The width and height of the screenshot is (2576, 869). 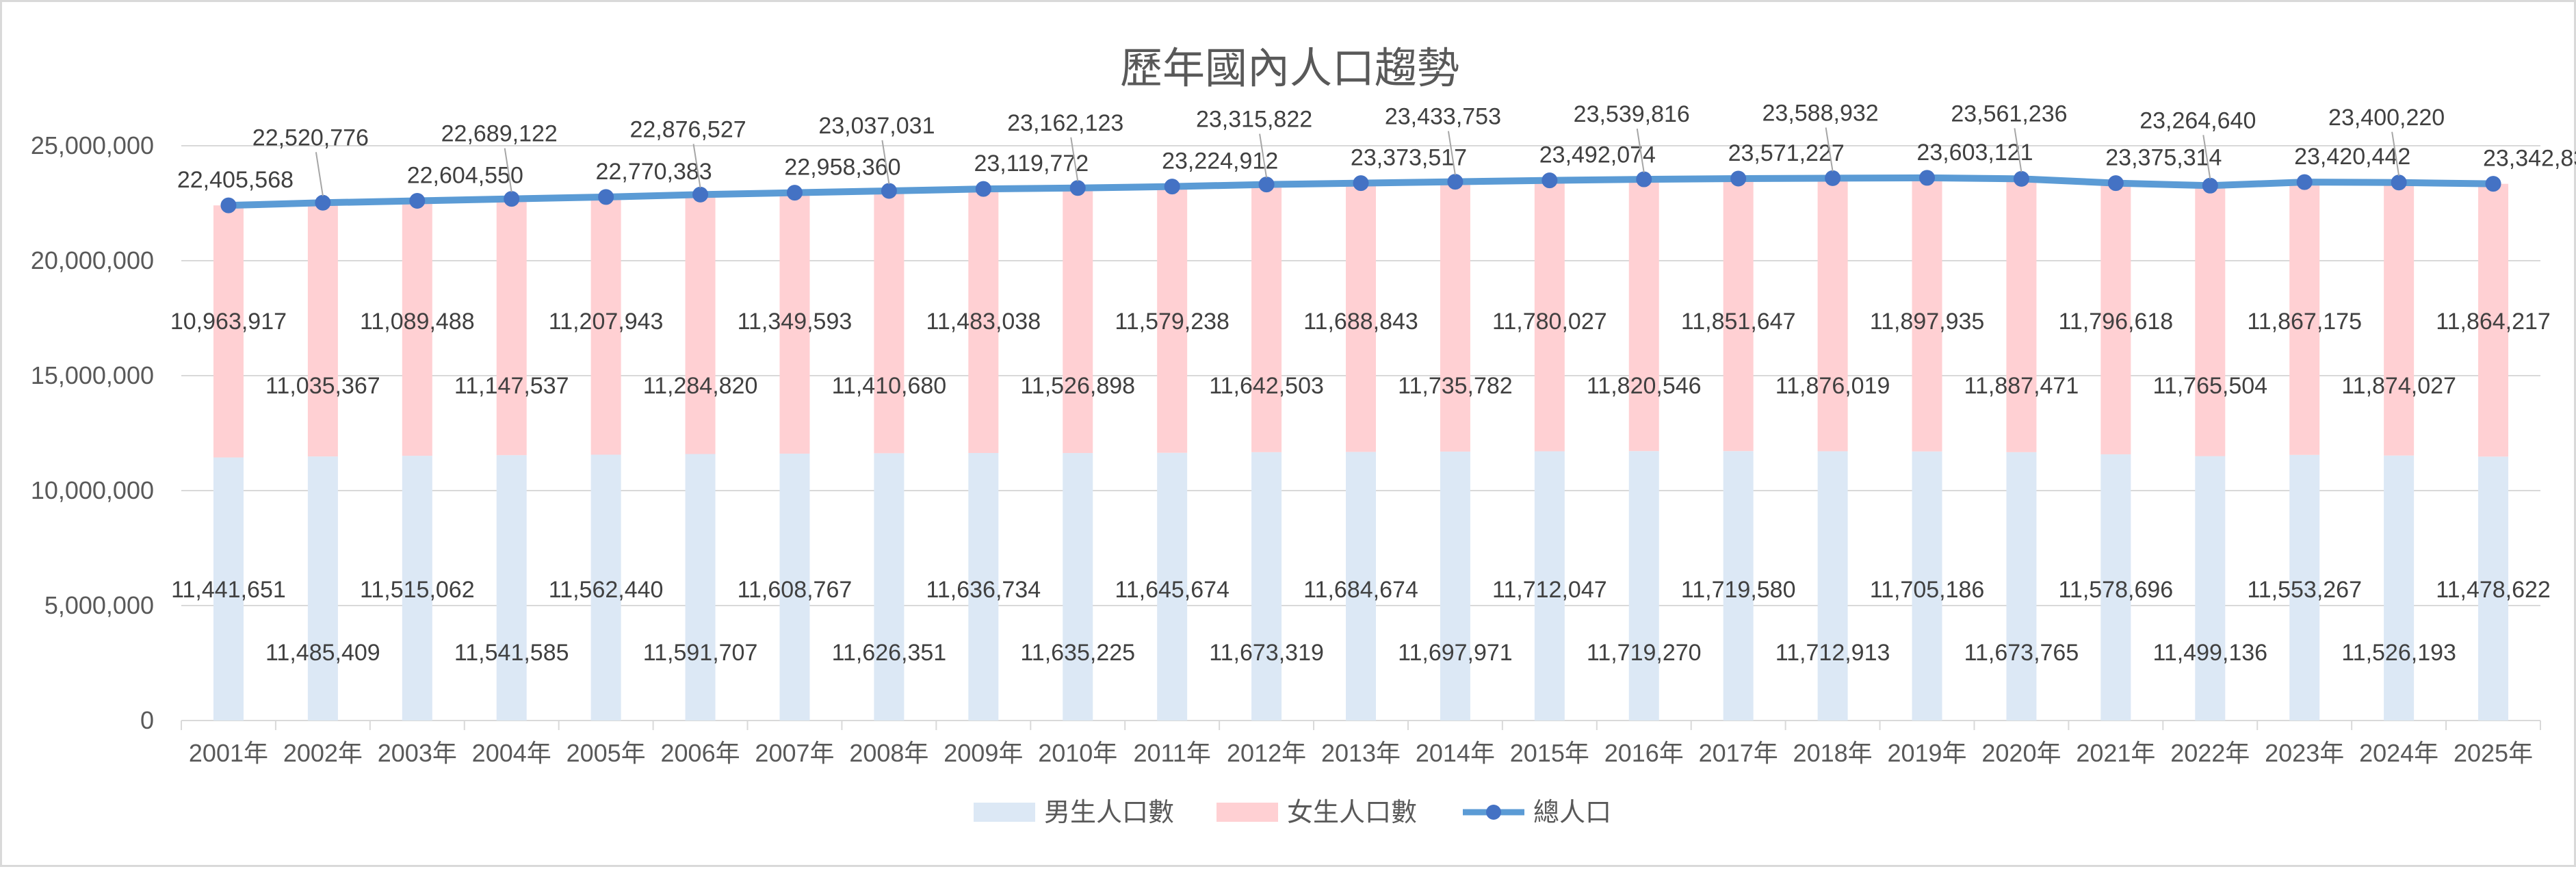 What do you see at coordinates (1738, 753) in the screenshot?
I see `x-tick-label: 2017年` at bounding box center [1738, 753].